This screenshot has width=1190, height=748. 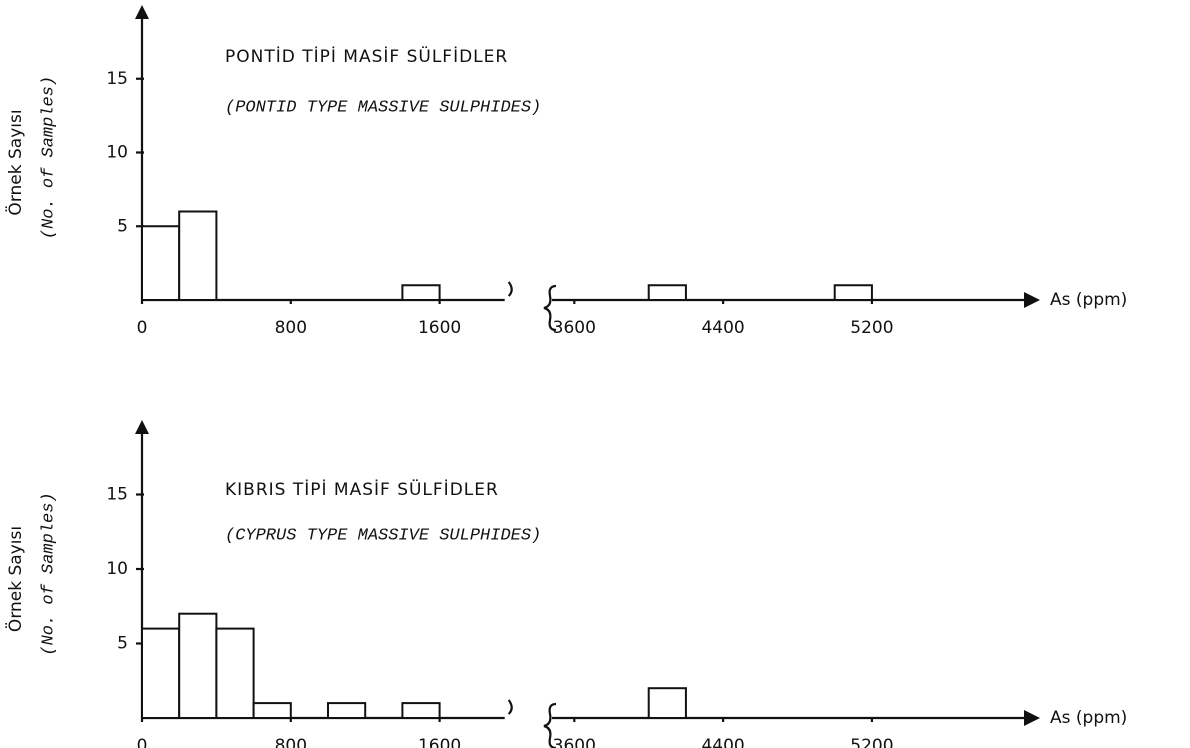 I want to click on chart-subtitle: (CYPRUS TYPE MASSIVE SULPHIDES), so click(x=383, y=535).